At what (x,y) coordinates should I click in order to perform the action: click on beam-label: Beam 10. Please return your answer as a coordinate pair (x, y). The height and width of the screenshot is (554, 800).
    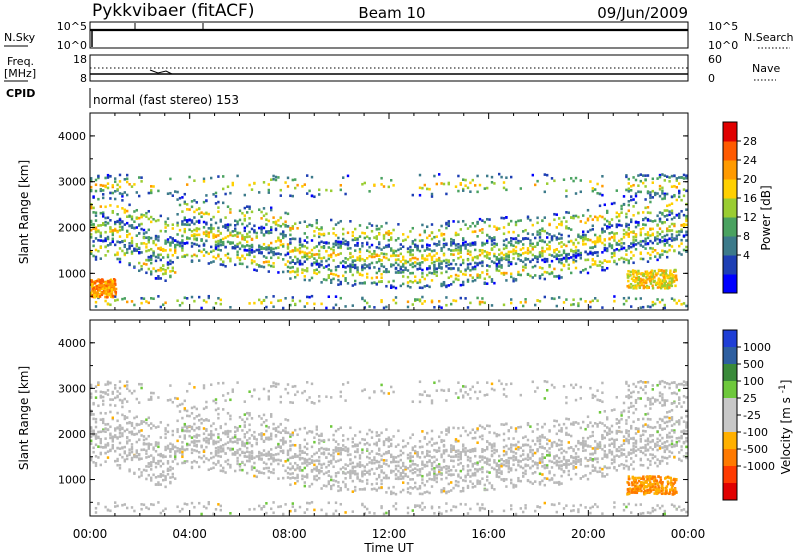
    Looking at the image, I should click on (391, 13).